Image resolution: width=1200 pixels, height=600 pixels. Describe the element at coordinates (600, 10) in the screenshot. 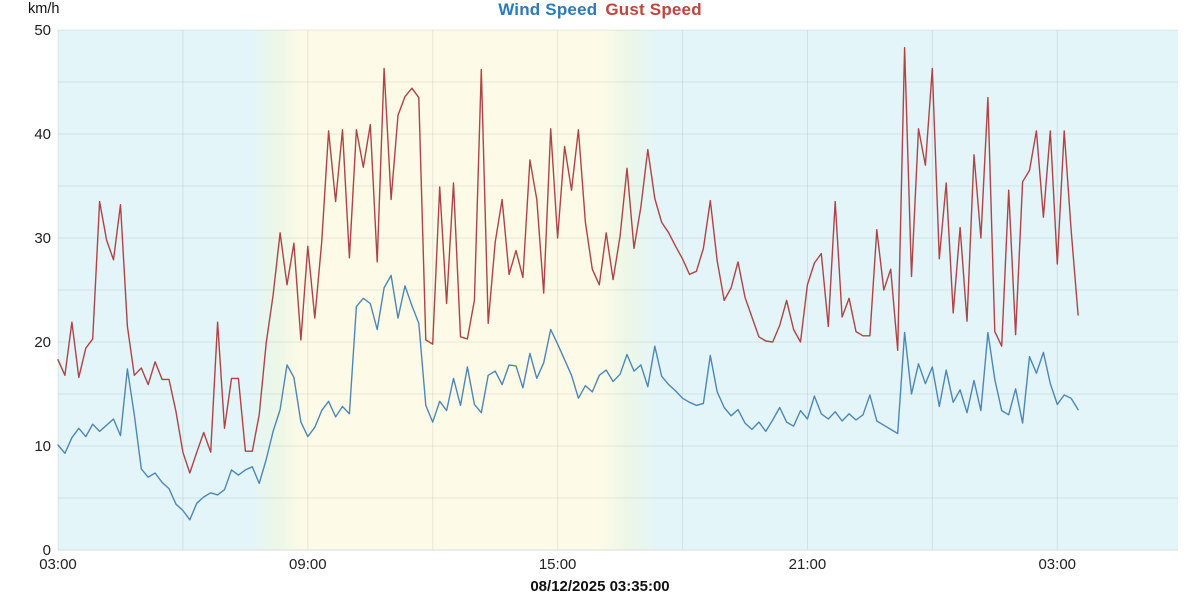

I see `chart-title: Wind Speed Gust Speed` at that location.